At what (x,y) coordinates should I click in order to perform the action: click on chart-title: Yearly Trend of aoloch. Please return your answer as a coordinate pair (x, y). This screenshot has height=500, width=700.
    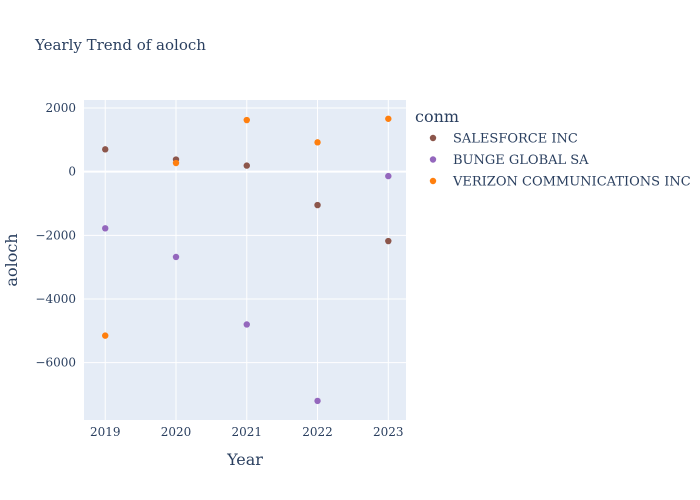
    Looking at the image, I should click on (120, 45).